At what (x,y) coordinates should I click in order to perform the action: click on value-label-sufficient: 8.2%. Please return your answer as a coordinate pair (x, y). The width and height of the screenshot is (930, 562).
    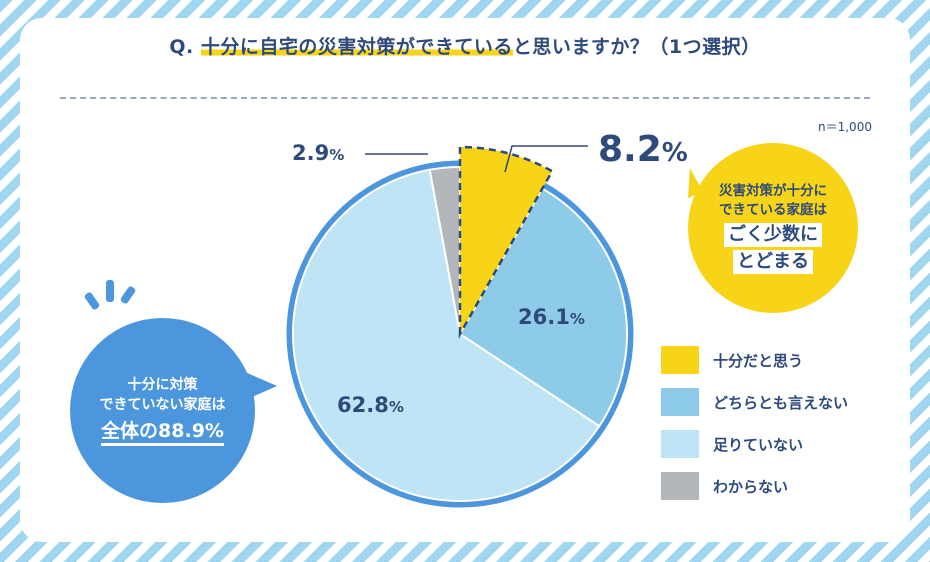
    Looking at the image, I should click on (643, 149).